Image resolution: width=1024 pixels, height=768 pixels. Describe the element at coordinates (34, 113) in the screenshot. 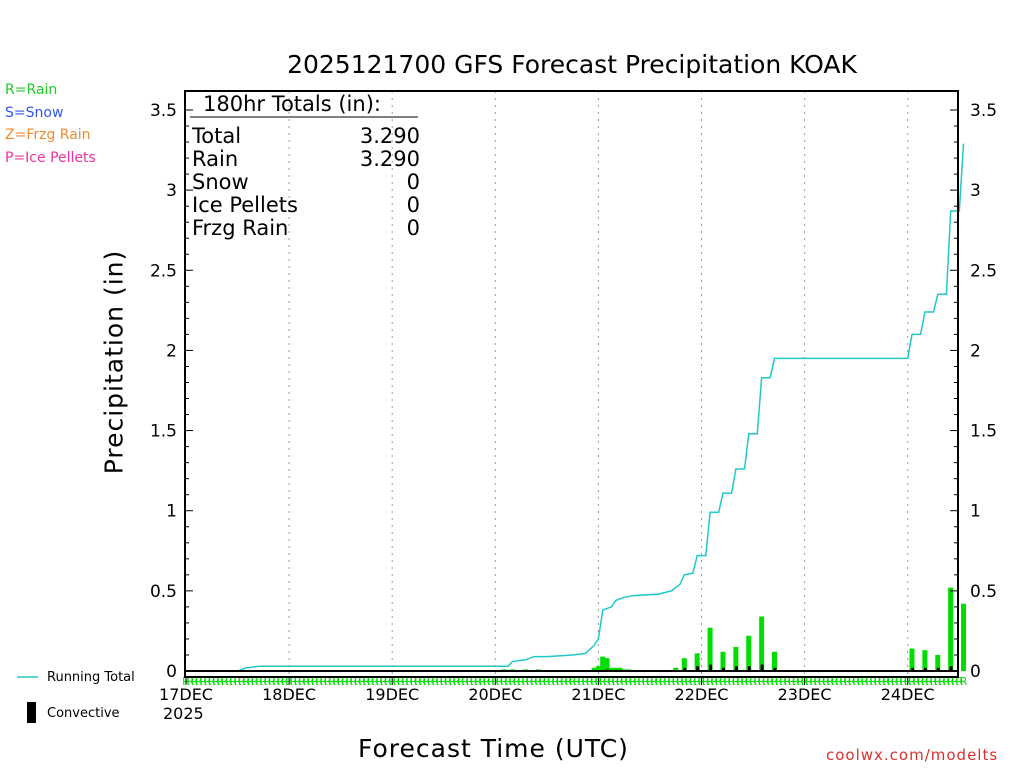

I see `legend-snow: S=Snow` at that location.